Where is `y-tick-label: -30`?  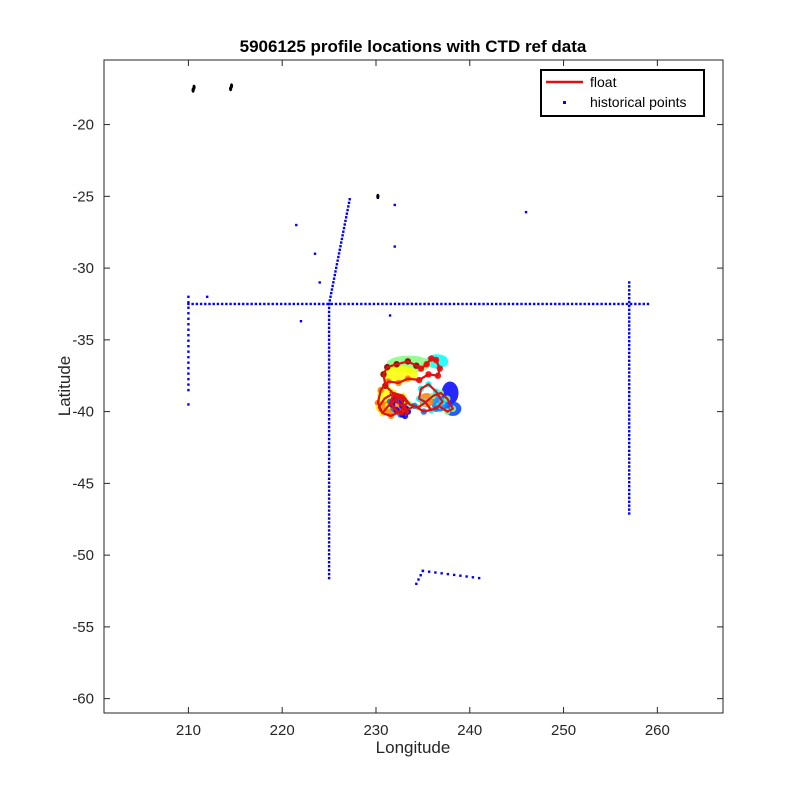
y-tick-label: -30 is located at coordinates (83, 268).